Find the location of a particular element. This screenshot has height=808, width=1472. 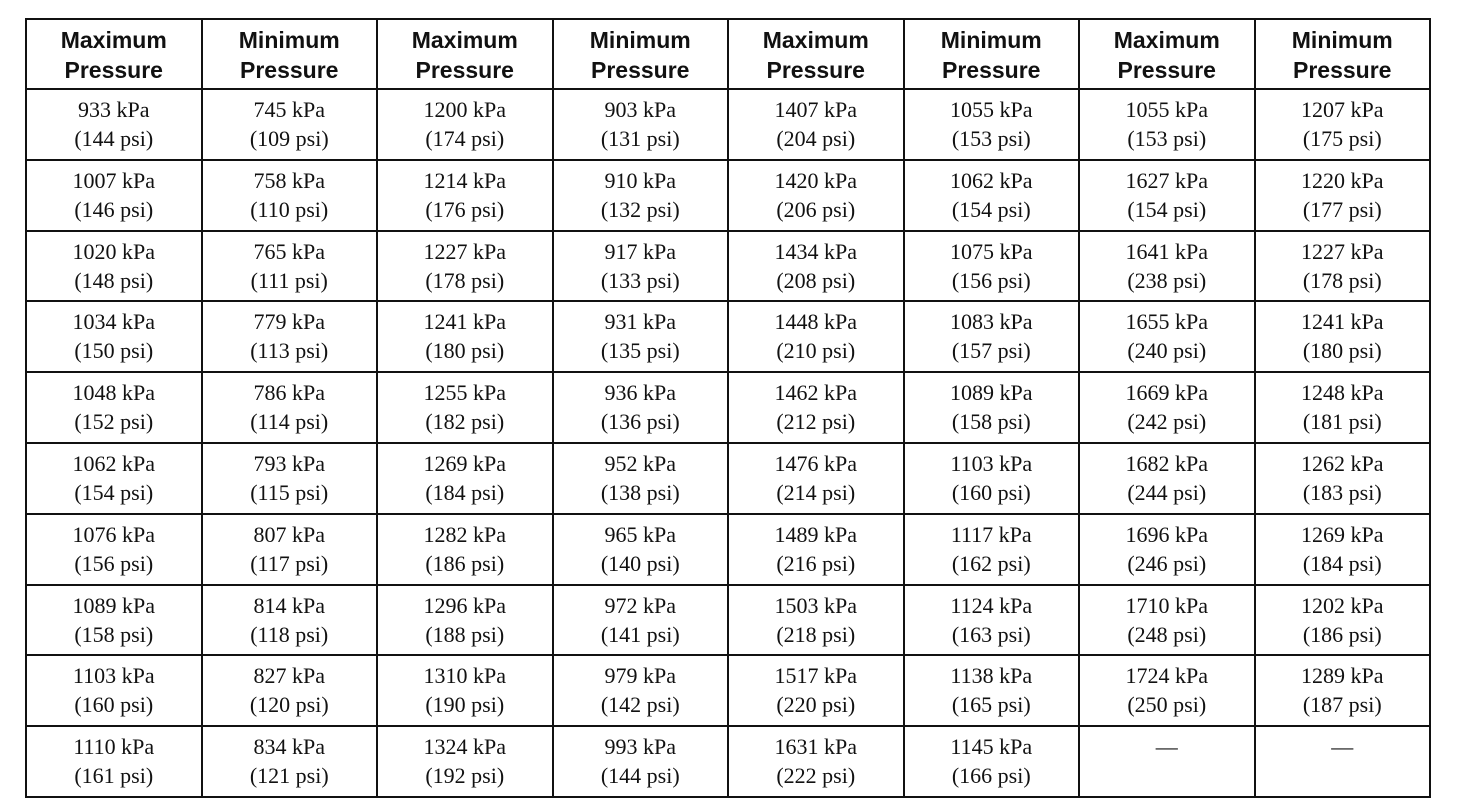

table-cell: 1696 kPa (246 psi) is located at coordinates (1167, 549).